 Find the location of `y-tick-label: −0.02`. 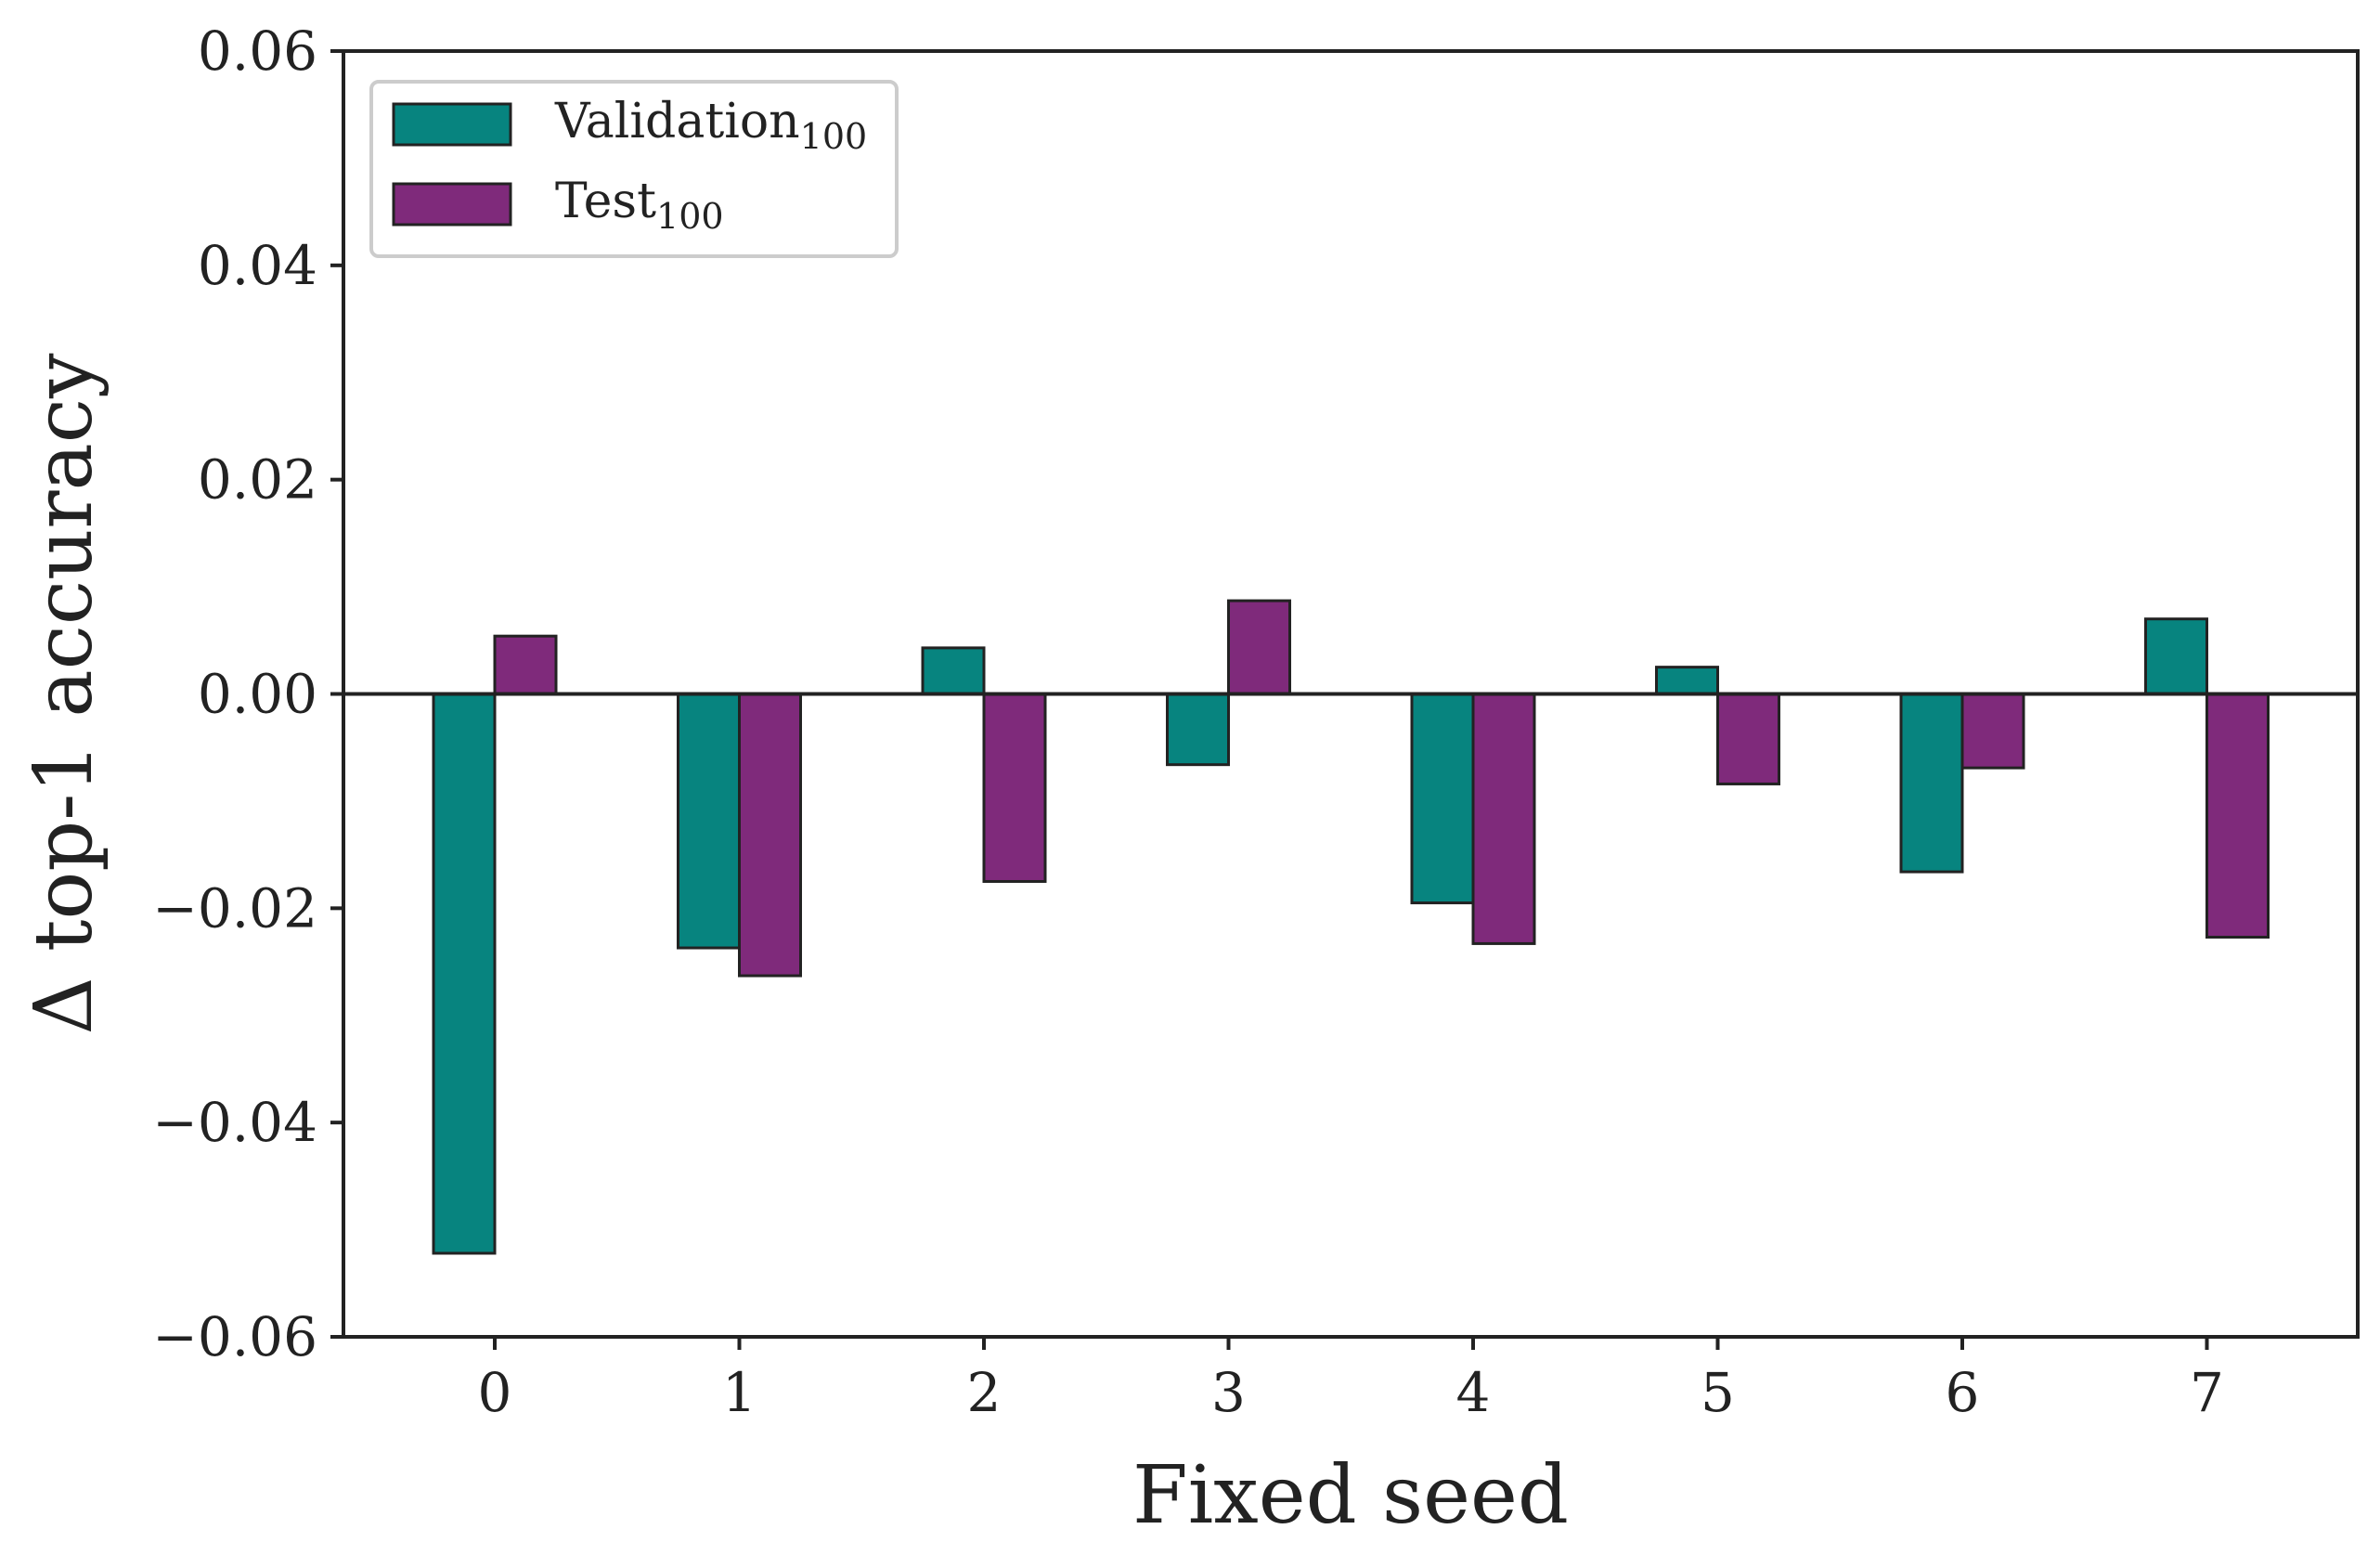

y-tick-label: −0.02 is located at coordinates (234, 907).